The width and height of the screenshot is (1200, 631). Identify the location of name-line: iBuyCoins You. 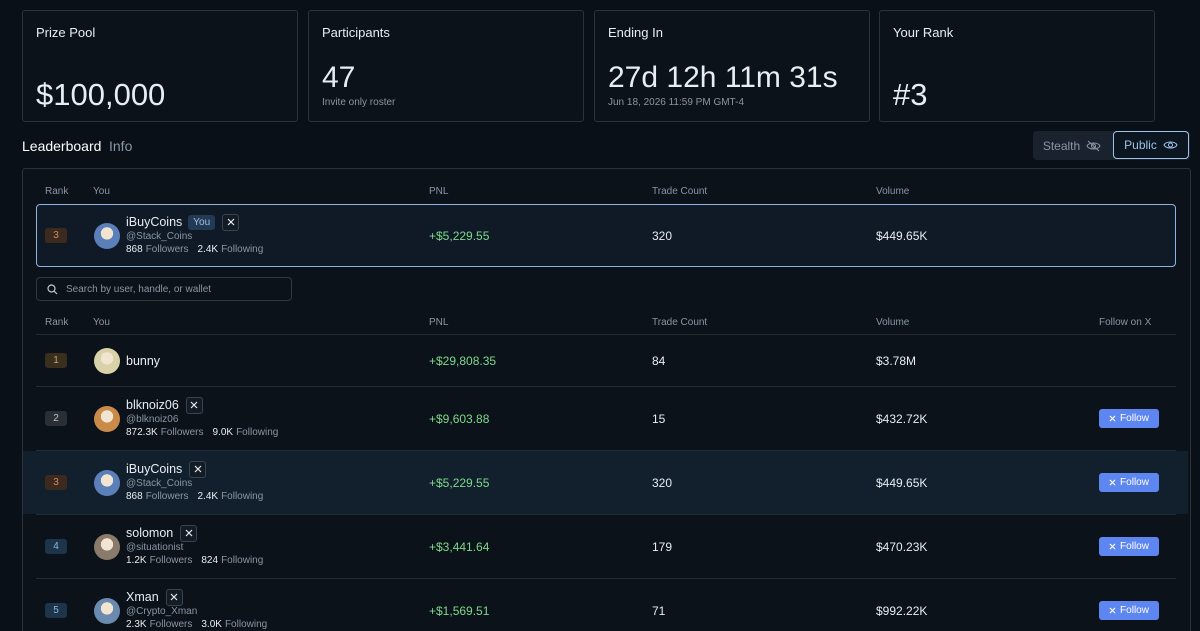
(183, 222).